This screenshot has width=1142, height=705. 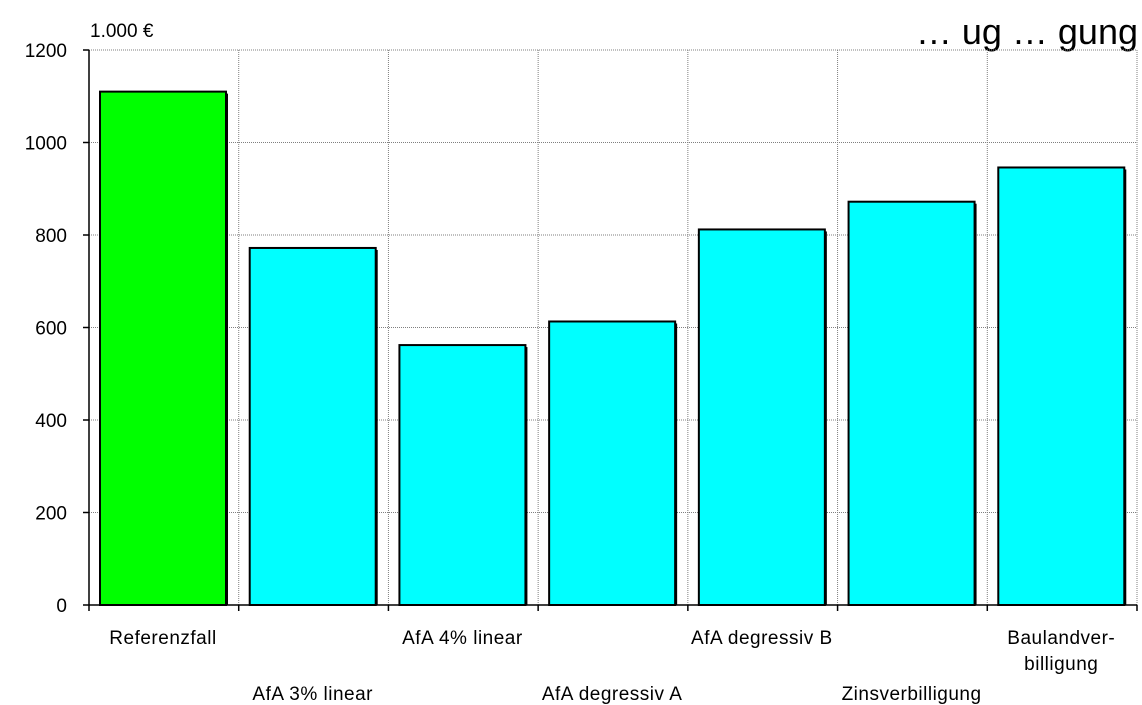 What do you see at coordinates (46, 144) in the screenshot?
I see `y-tick-label-1000: 1000` at bounding box center [46, 144].